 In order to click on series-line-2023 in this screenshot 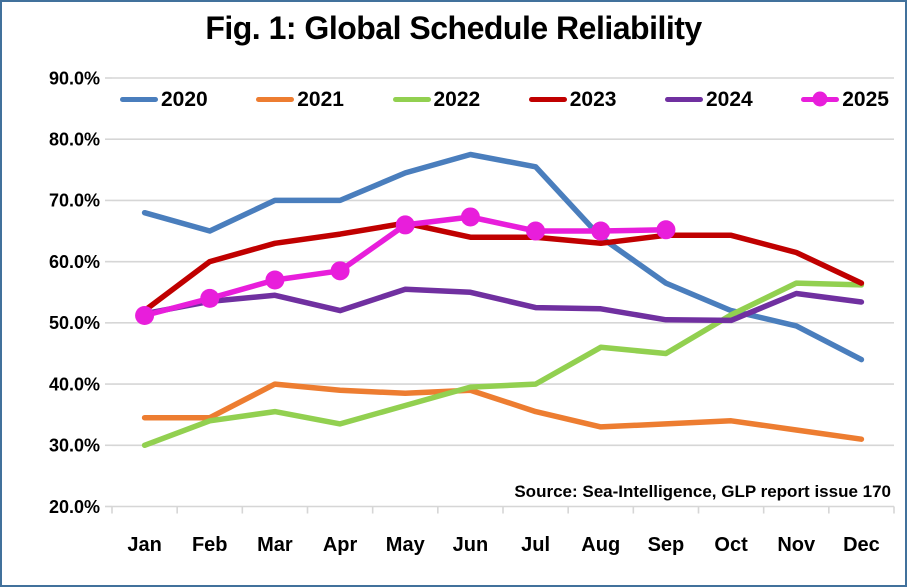, I will do `click(503, 267)`.